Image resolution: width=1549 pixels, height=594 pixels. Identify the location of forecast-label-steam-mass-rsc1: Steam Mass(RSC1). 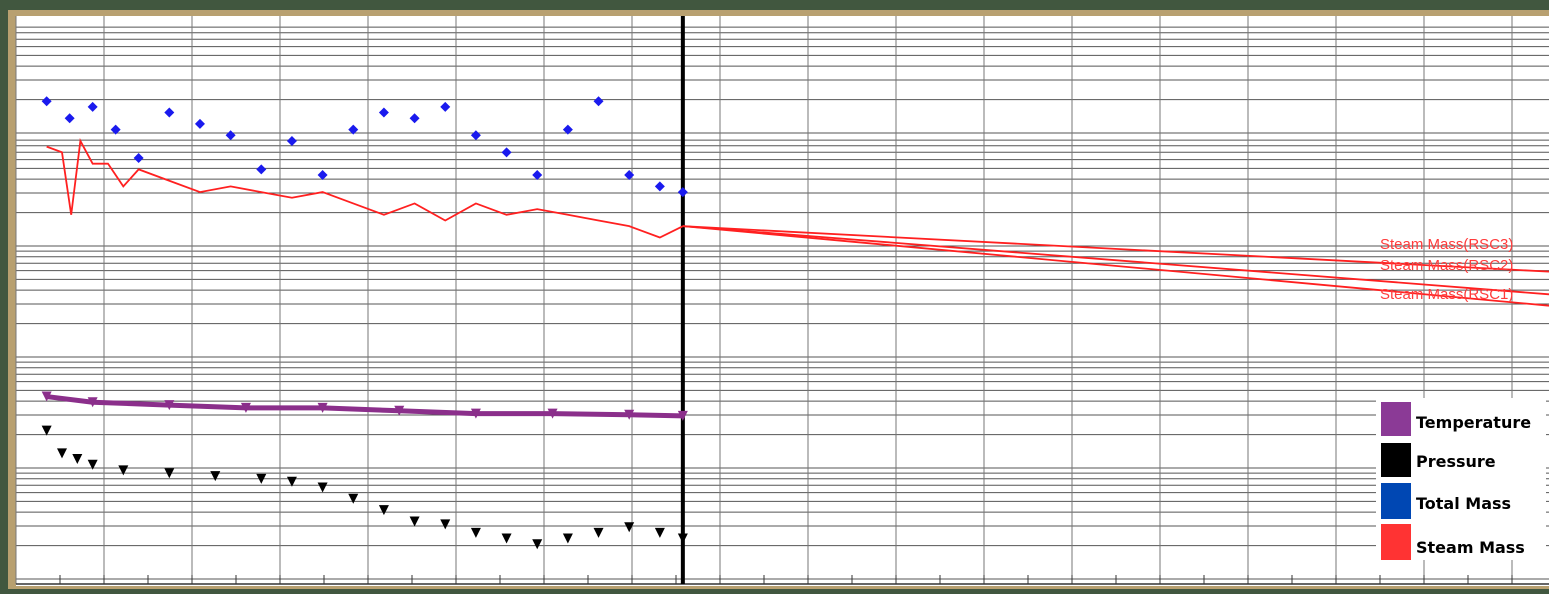
(1446, 294).